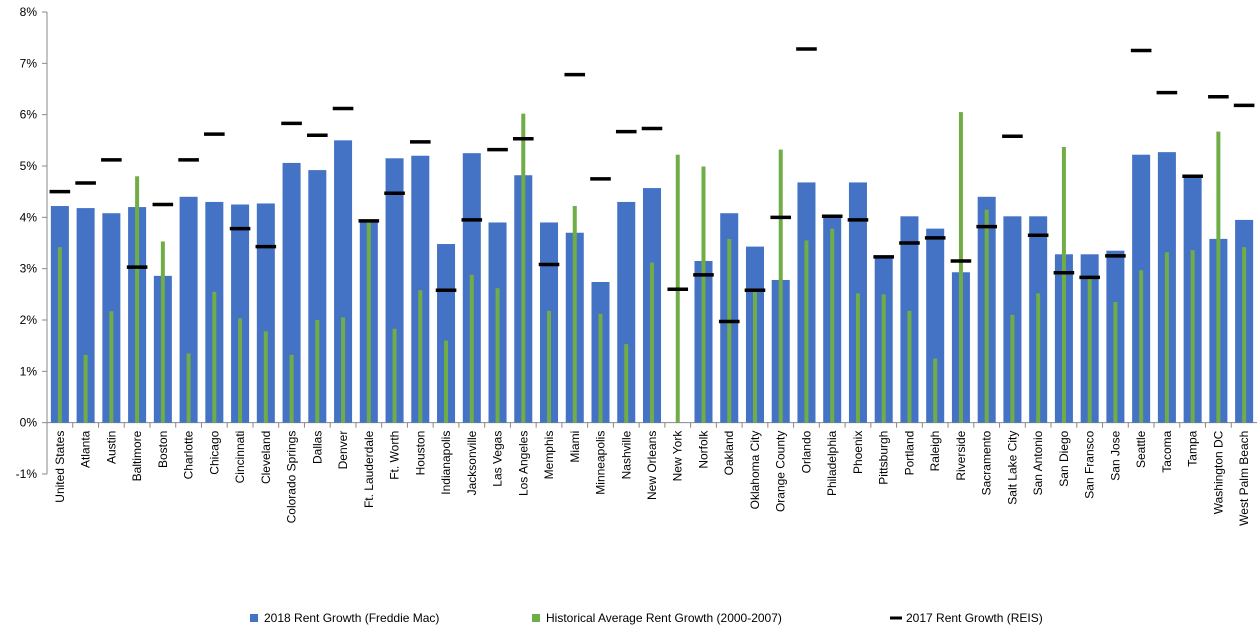 This screenshot has height=629, width=1257. What do you see at coordinates (678, 456) in the screenshot?
I see `x-tick-label: New York` at bounding box center [678, 456].